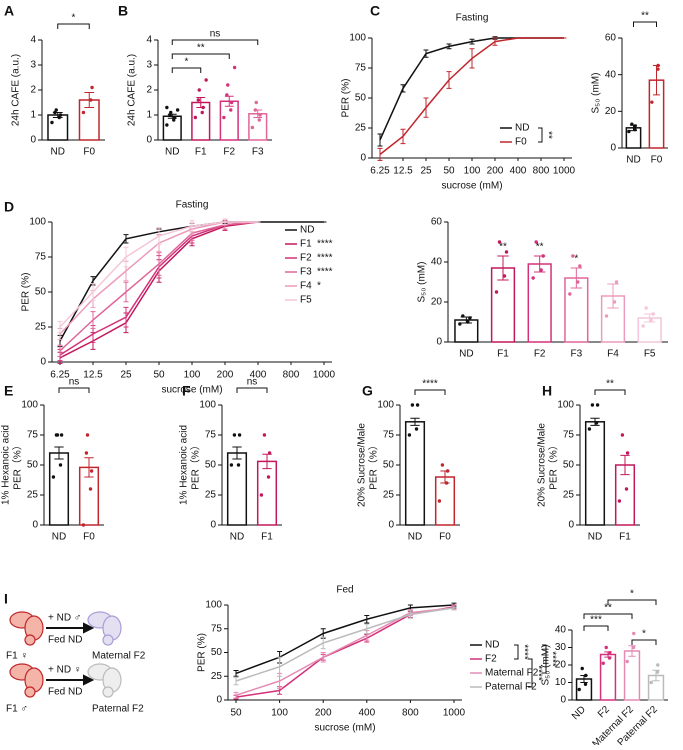 The height and width of the screenshot is (750, 683). What do you see at coordinates (344, 590) in the screenshot?
I see `chart-title: Fed` at bounding box center [344, 590].